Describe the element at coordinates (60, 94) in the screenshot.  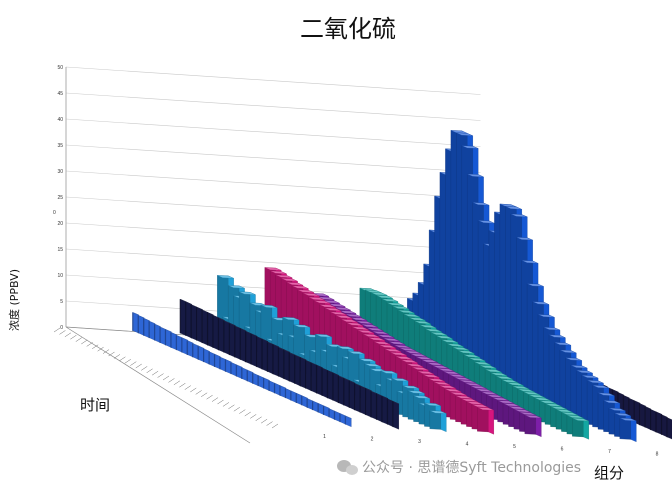
I see `y-tick-label: 45` at that location.